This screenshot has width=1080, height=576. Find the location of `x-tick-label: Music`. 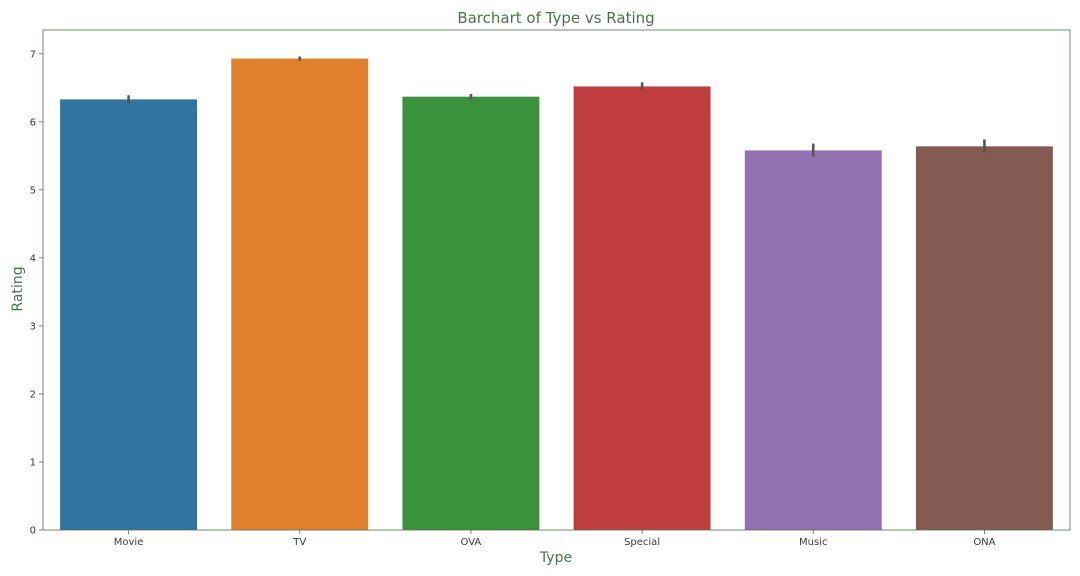

x-tick-label: Music is located at coordinates (813, 542).